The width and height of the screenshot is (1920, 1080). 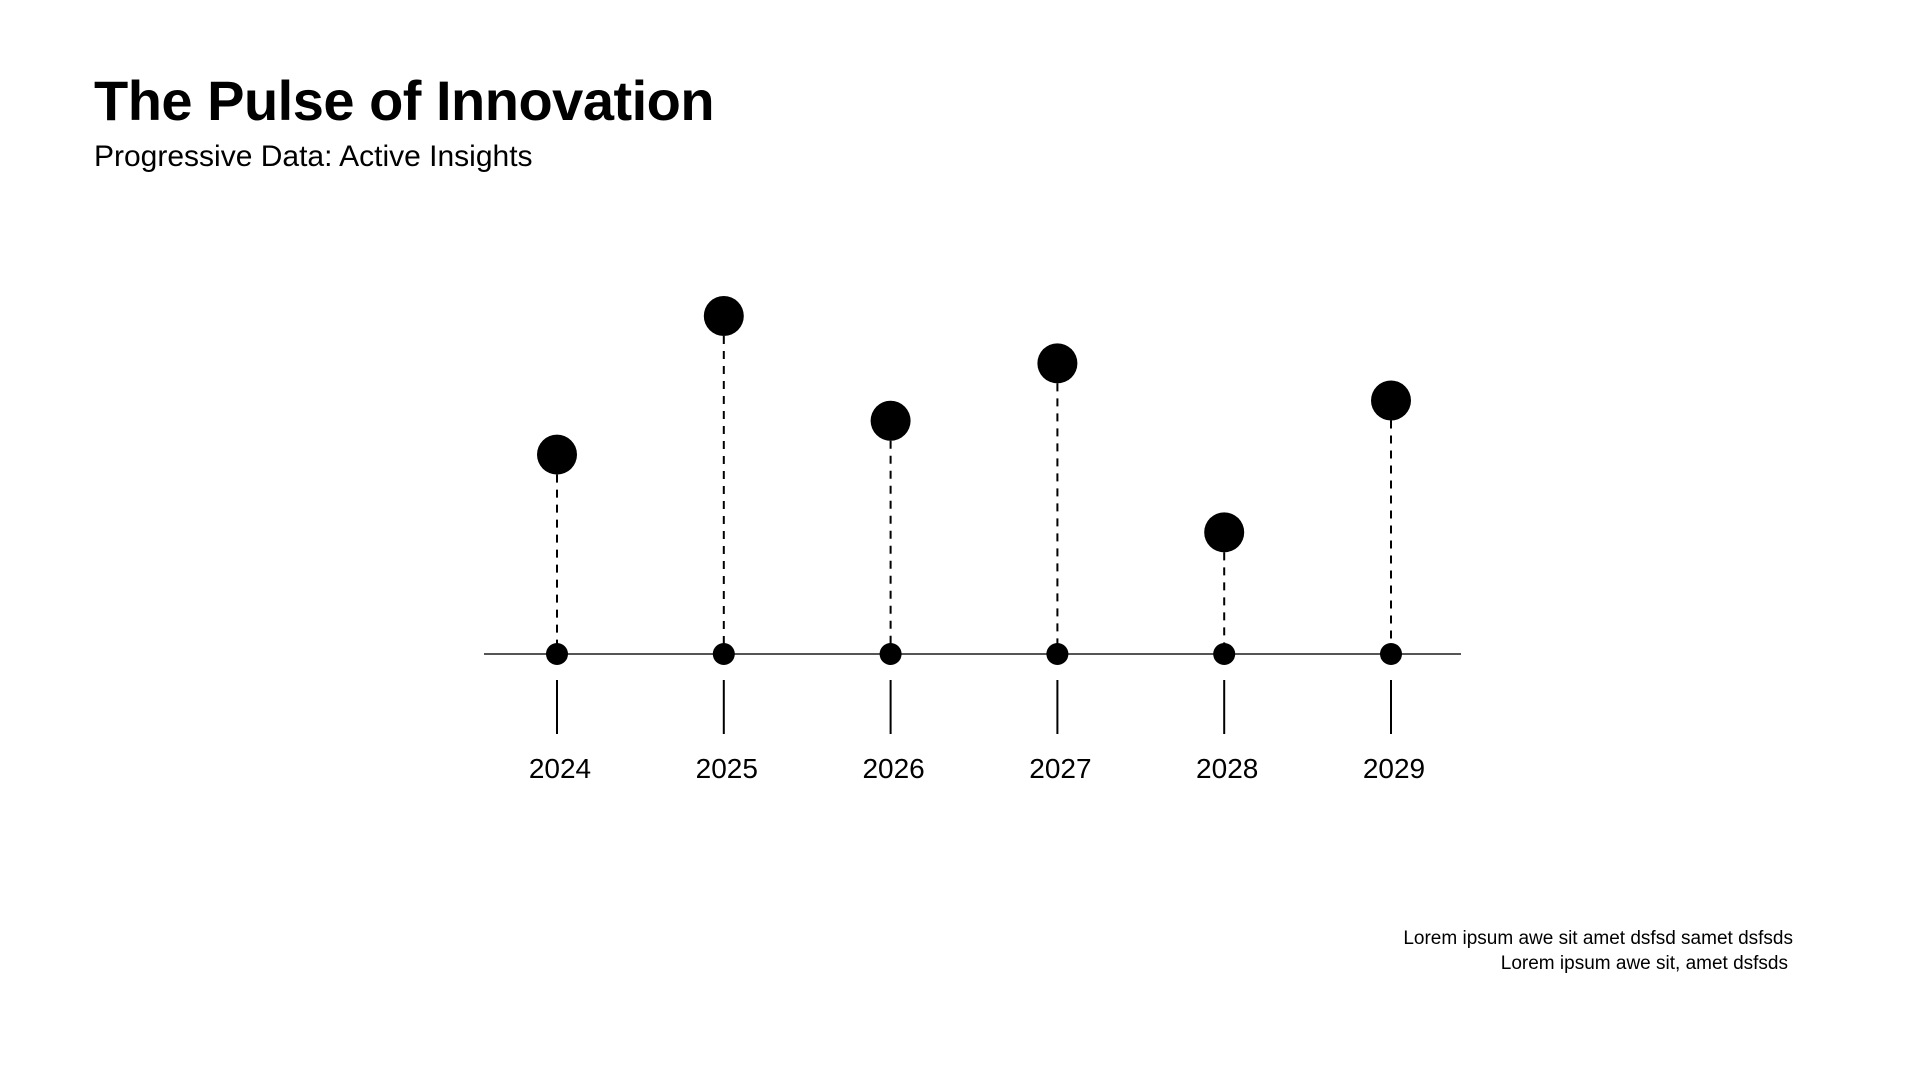 What do you see at coordinates (1057, 654) in the screenshot?
I see `axis-dot-2027` at bounding box center [1057, 654].